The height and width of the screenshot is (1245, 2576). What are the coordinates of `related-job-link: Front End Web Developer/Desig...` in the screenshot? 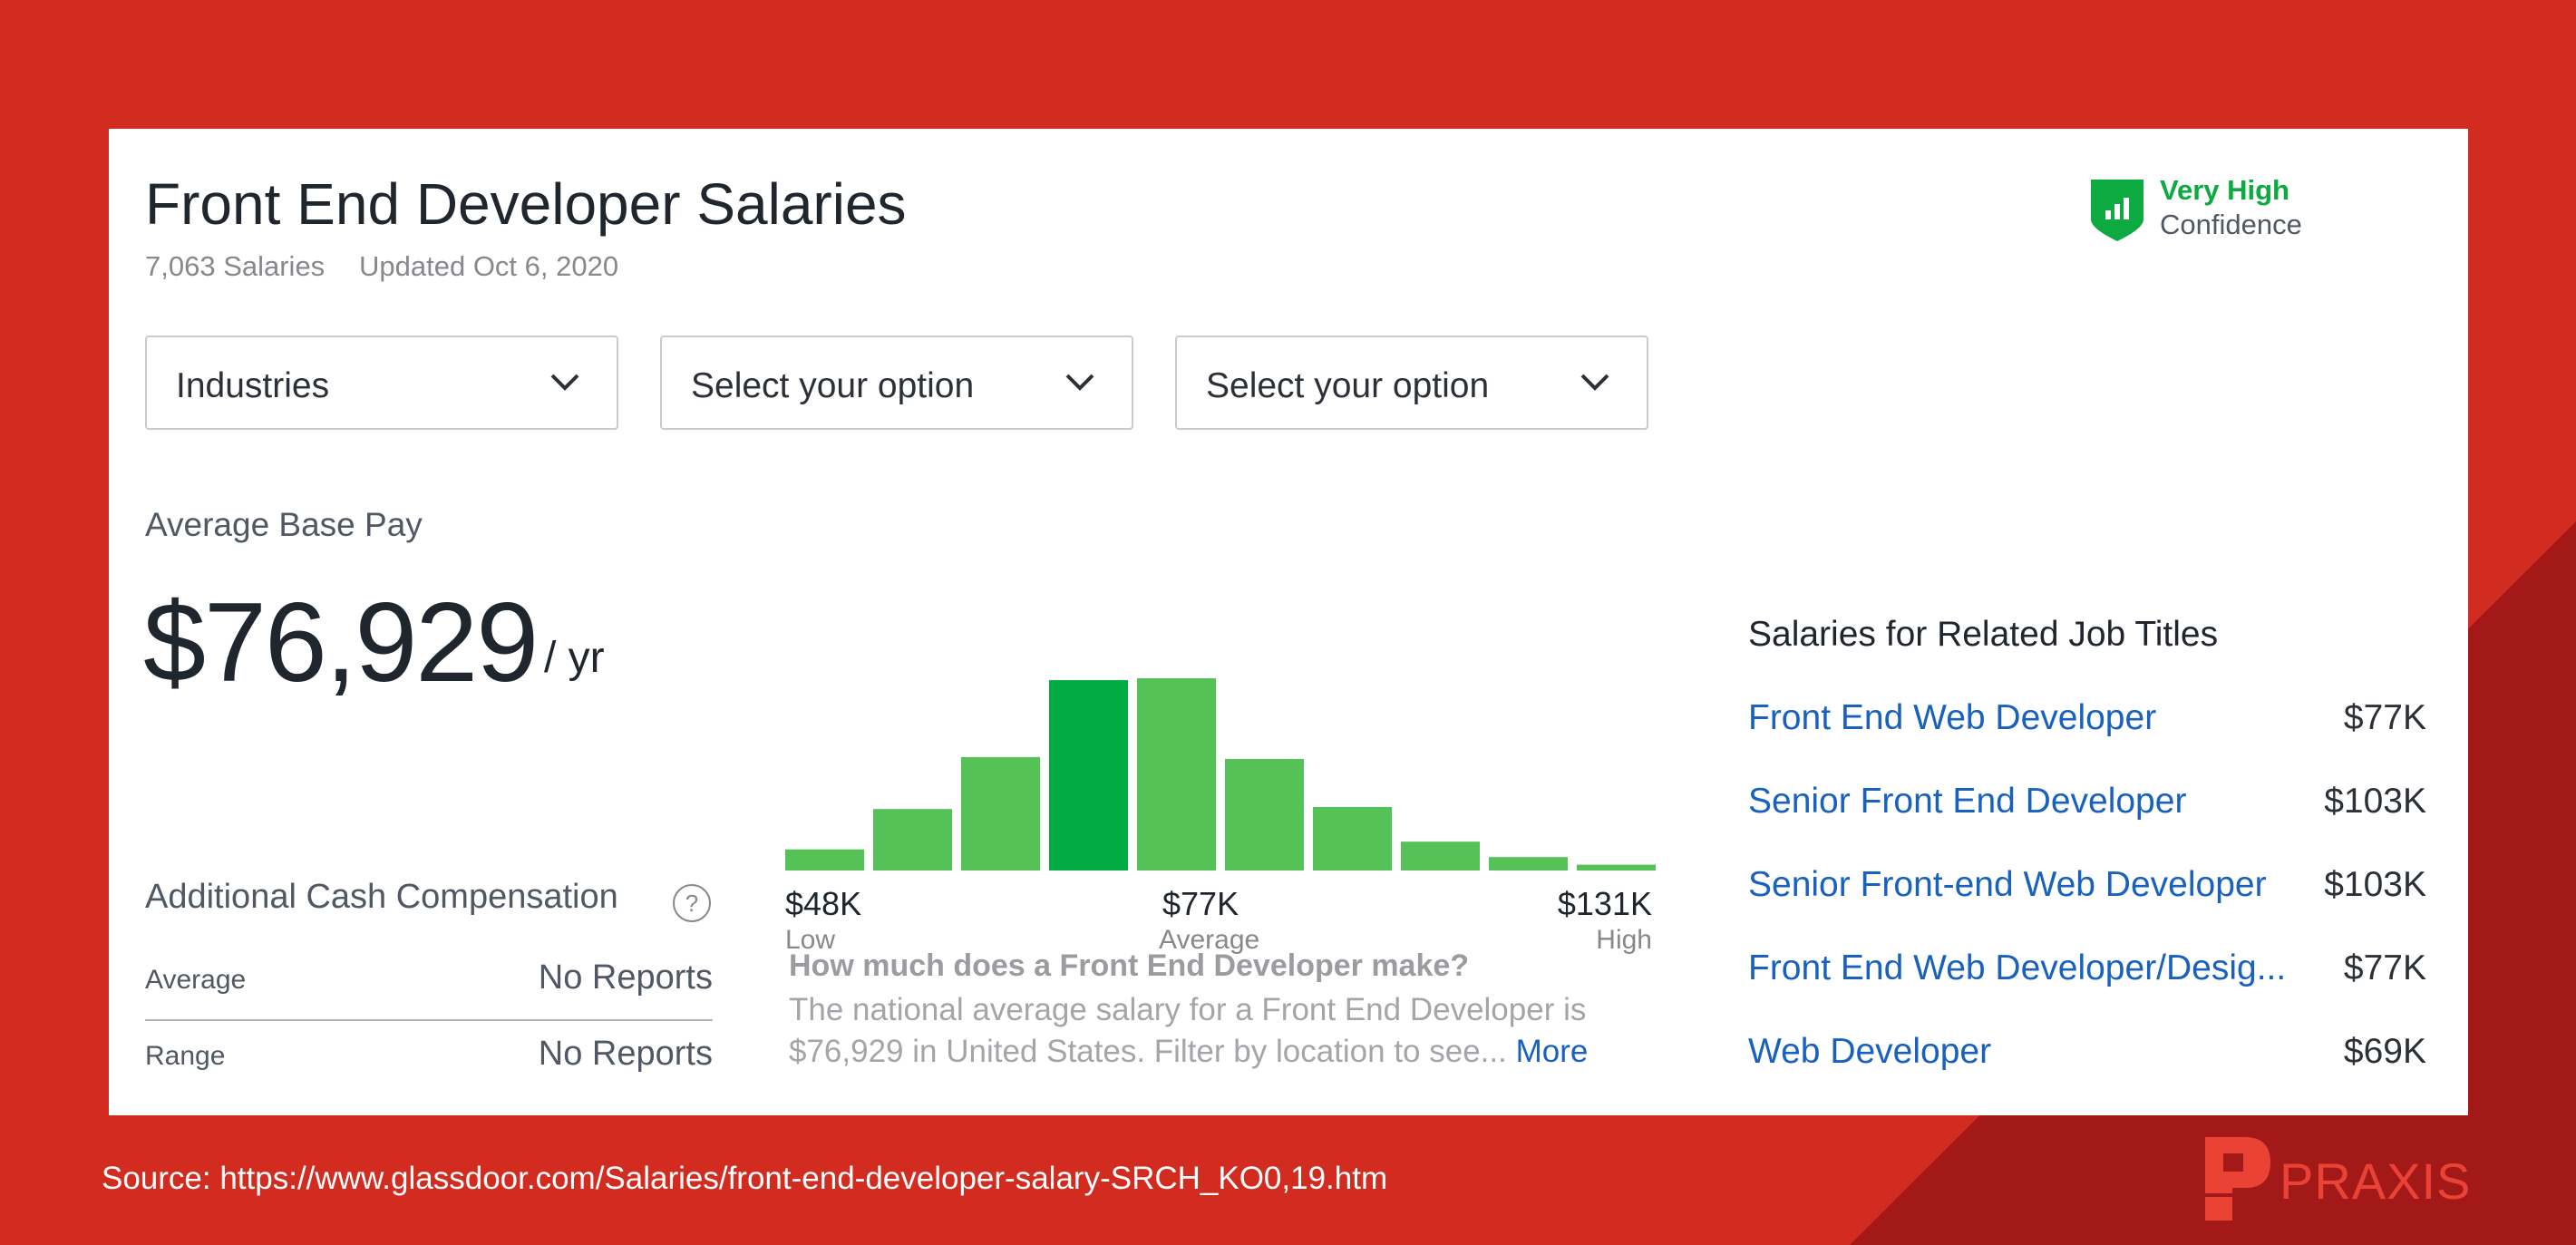 It's located at (2017, 967).